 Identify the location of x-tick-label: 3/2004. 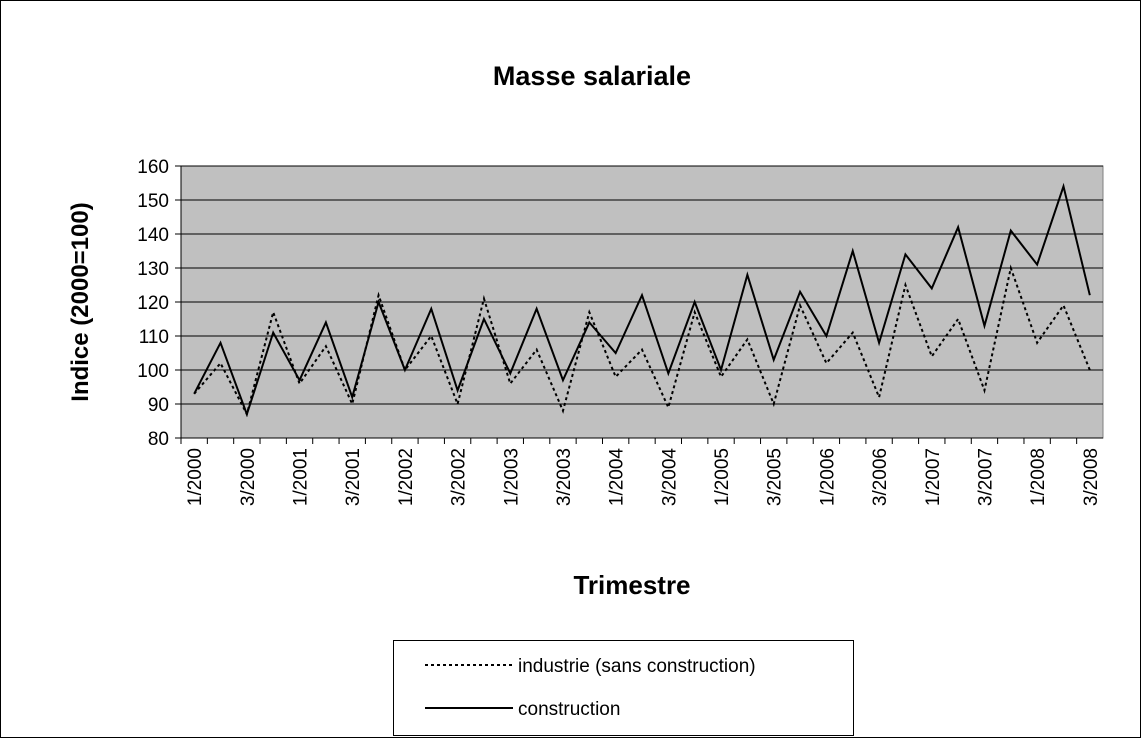
(669, 477).